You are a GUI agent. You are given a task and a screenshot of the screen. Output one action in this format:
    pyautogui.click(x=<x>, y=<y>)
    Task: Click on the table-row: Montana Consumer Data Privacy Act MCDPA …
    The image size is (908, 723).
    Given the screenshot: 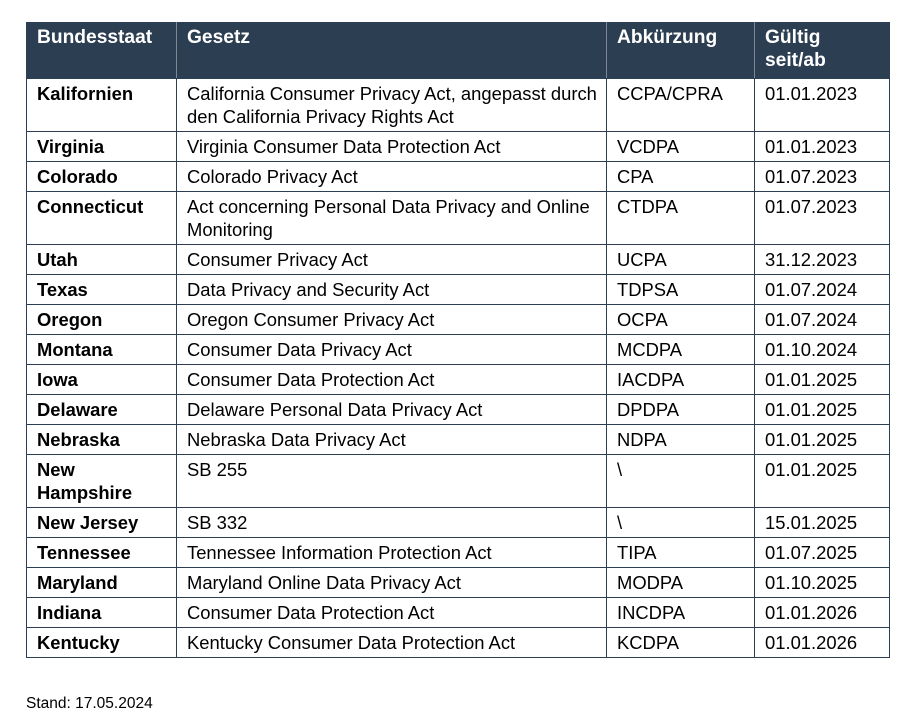 What is the action you would take?
    pyautogui.click(x=458, y=349)
    